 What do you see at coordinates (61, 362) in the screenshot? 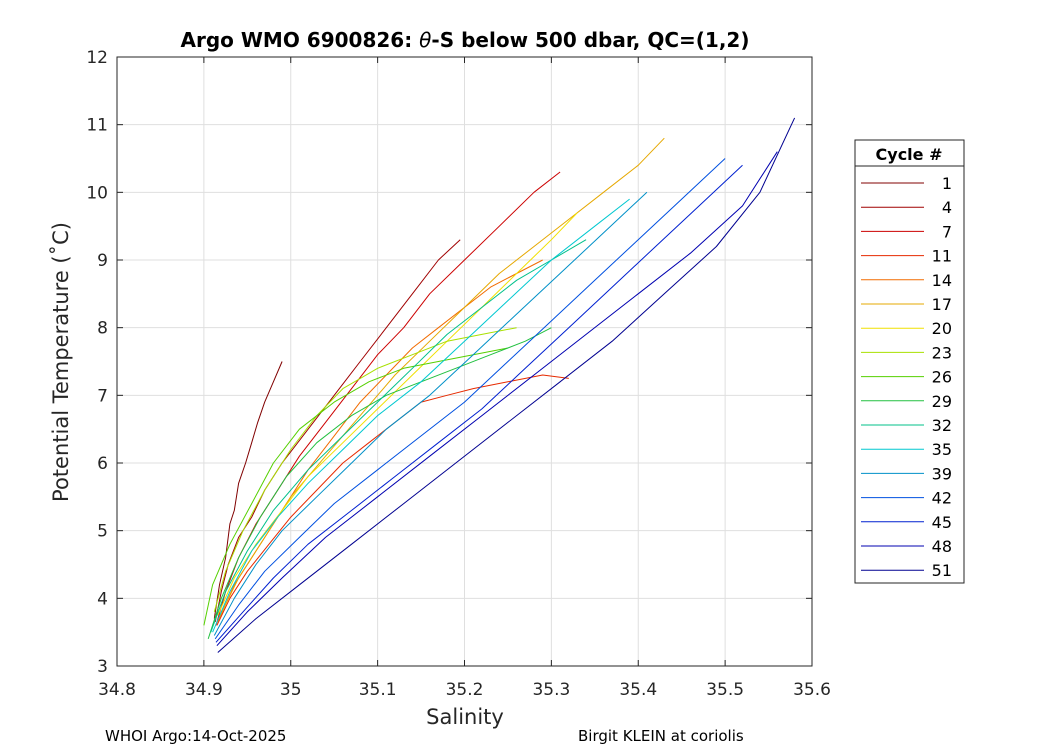
I see `y-axis-label: Potential Temperature (˚C)` at bounding box center [61, 362].